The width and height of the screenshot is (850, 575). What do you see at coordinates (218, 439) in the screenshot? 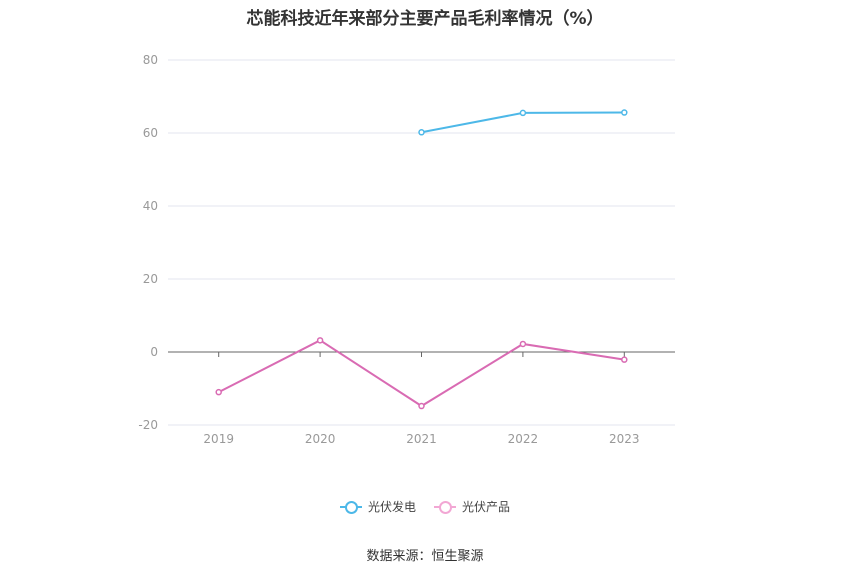
I see `x-tick-label: 2019` at bounding box center [218, 439].